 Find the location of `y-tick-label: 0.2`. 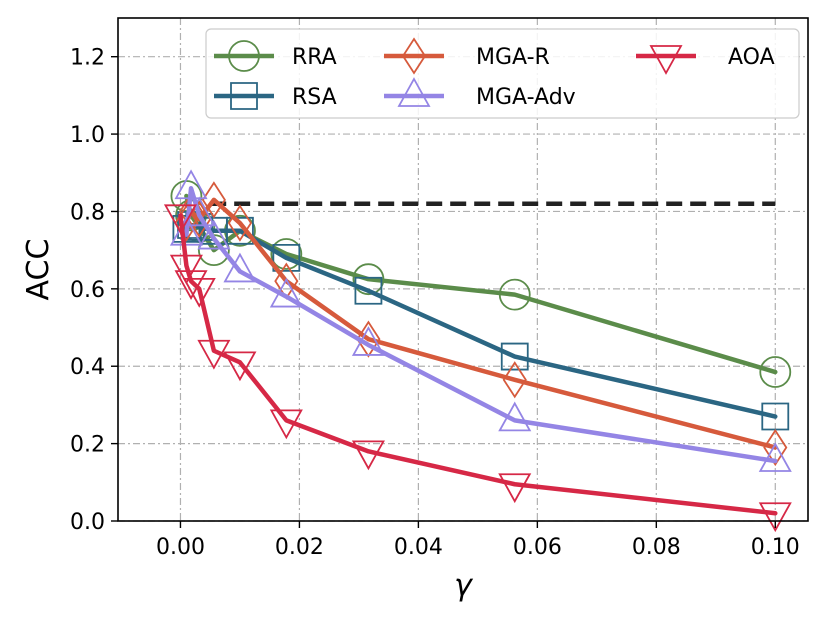

y-tick-label: 0.2 is located at coordinates (87, 445).